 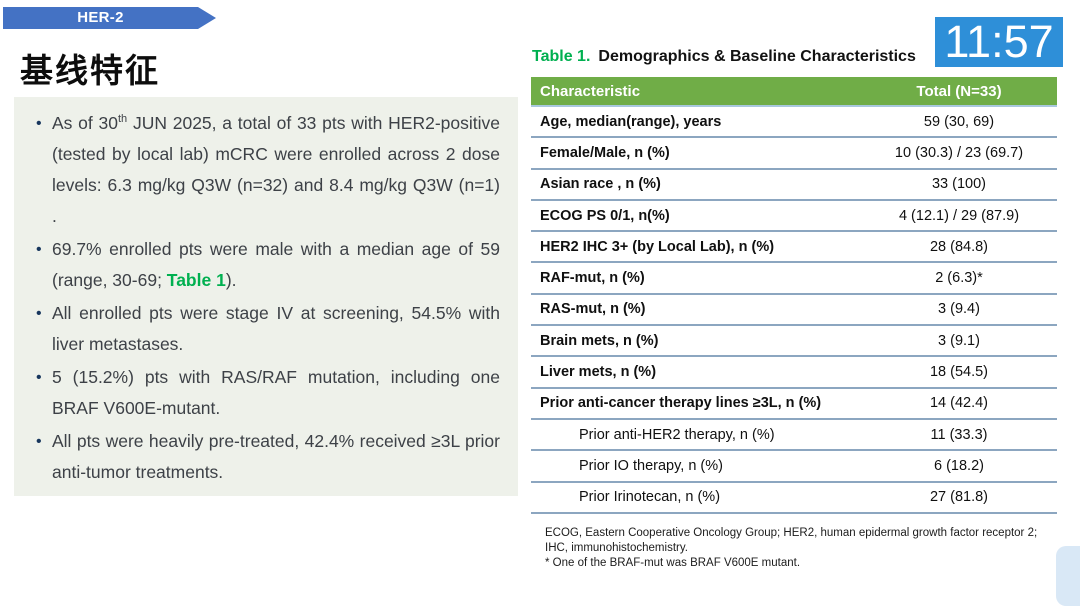 I want to click on row-label: Liver mets, n (%), so click(x=598, y=372).